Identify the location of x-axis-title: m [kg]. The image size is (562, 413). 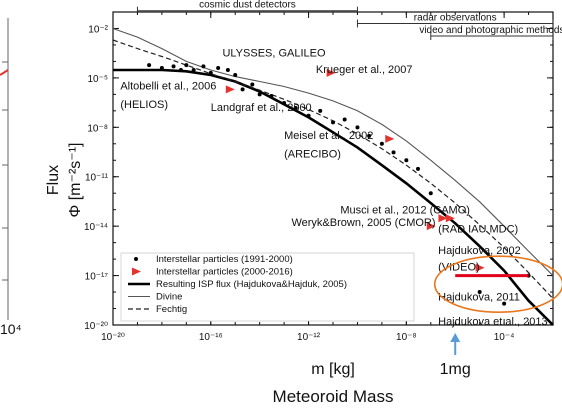
(333, 369).